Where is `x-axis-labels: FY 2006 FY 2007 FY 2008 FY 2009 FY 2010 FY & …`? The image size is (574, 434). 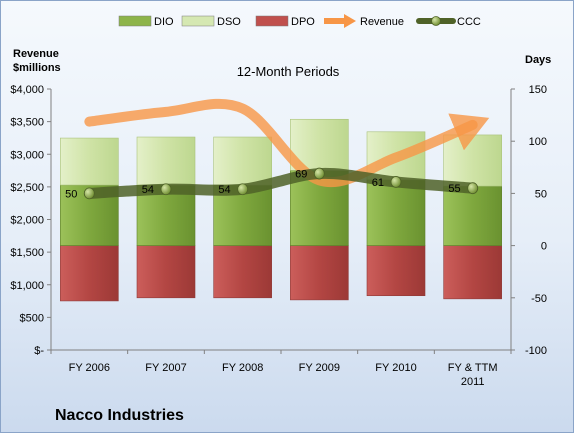
x-axis-labels: FY 2006 FY 2007 FY 2008 FY 2009 FY 2010 FY & … is located at coordinates (283, 375).